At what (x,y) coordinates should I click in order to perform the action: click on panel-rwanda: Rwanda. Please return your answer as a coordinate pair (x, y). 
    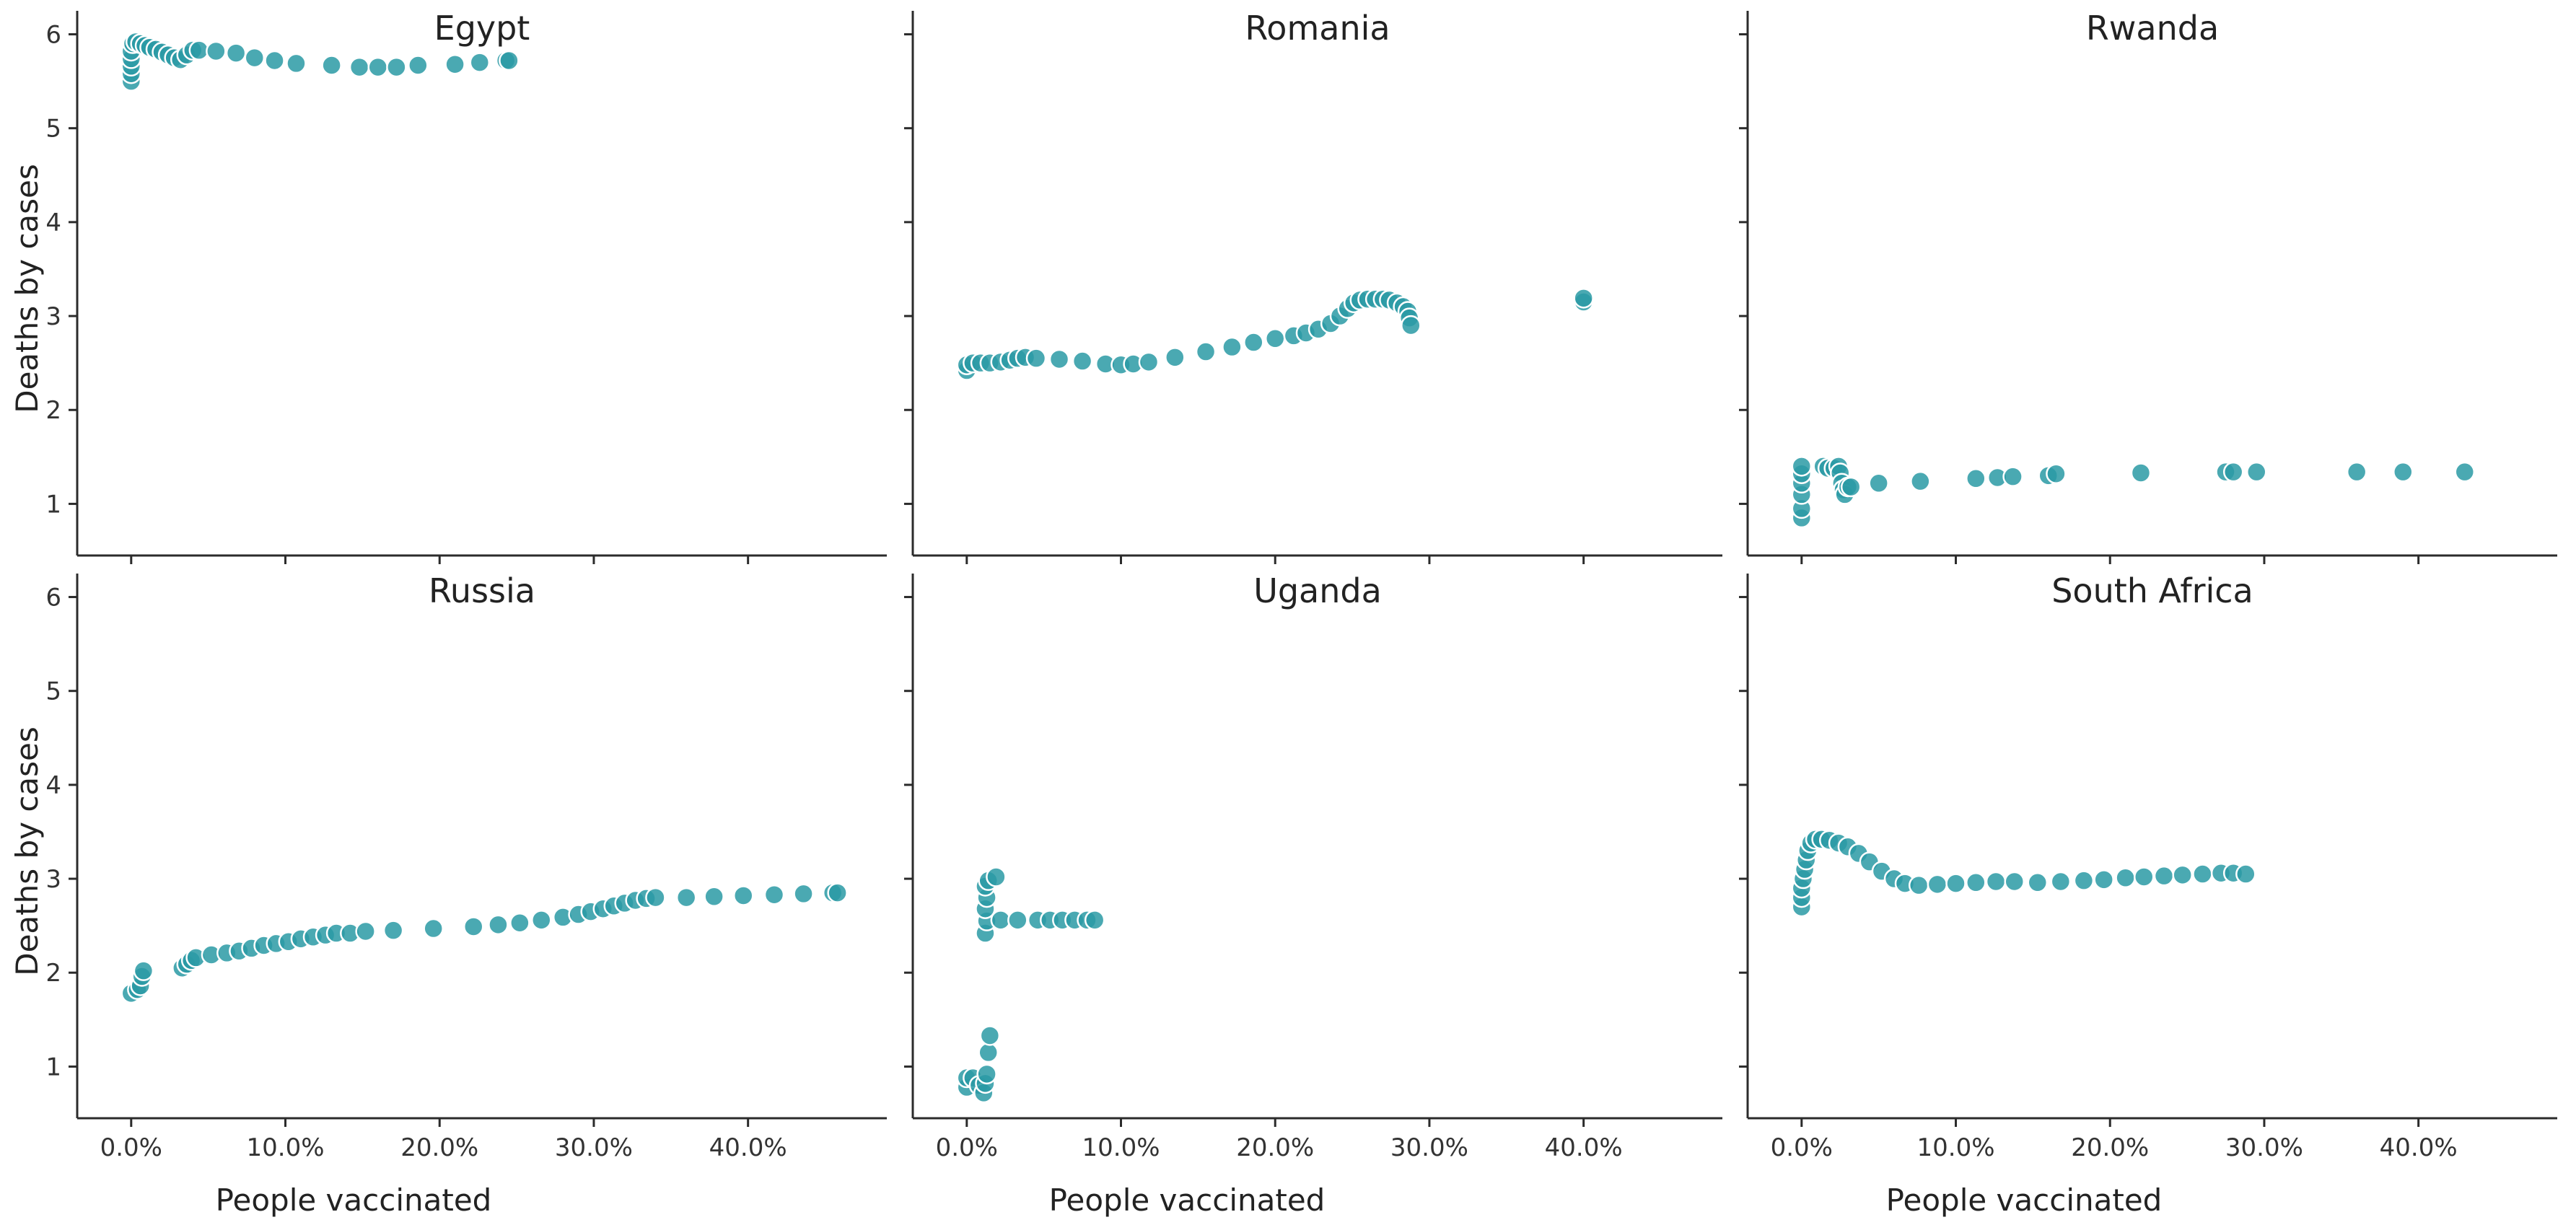
    Looking at the image, I should click on (2148, 286).